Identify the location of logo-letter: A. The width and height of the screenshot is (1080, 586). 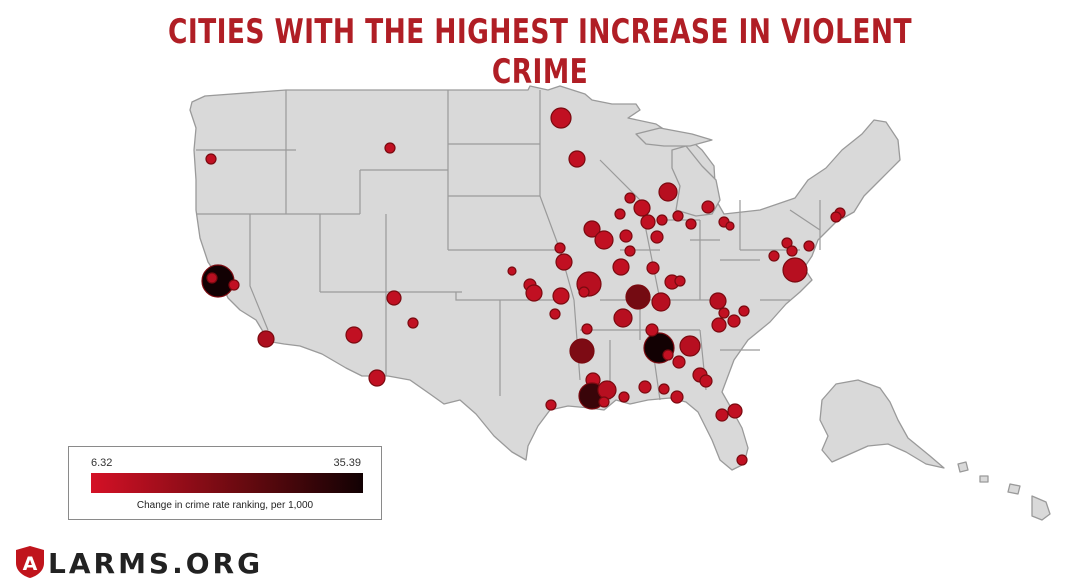
(30, 564).